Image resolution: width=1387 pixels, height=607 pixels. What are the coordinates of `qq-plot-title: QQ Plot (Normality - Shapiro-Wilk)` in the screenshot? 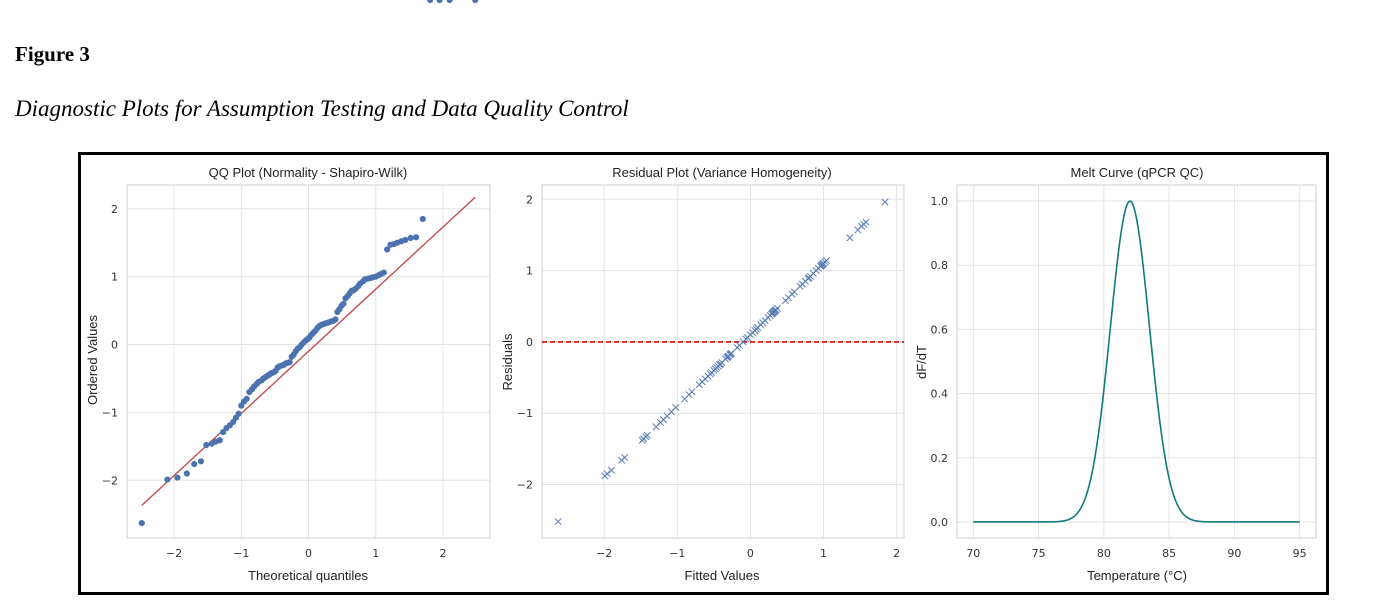 It's located at (308, 172).